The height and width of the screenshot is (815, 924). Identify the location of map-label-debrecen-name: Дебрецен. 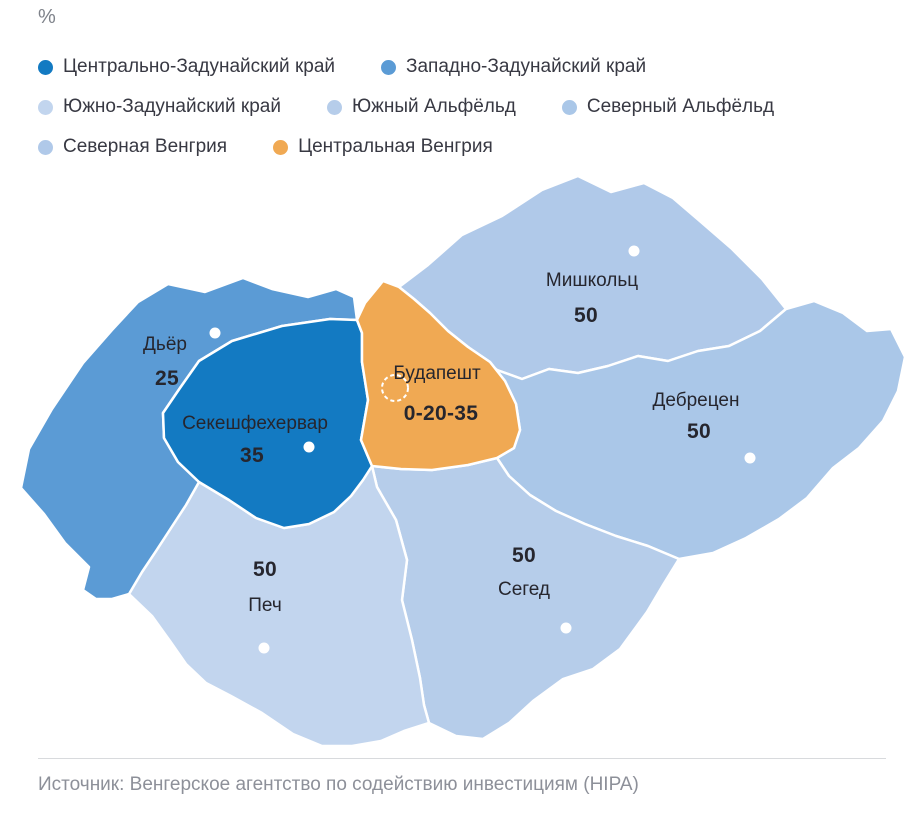
(696, 400).